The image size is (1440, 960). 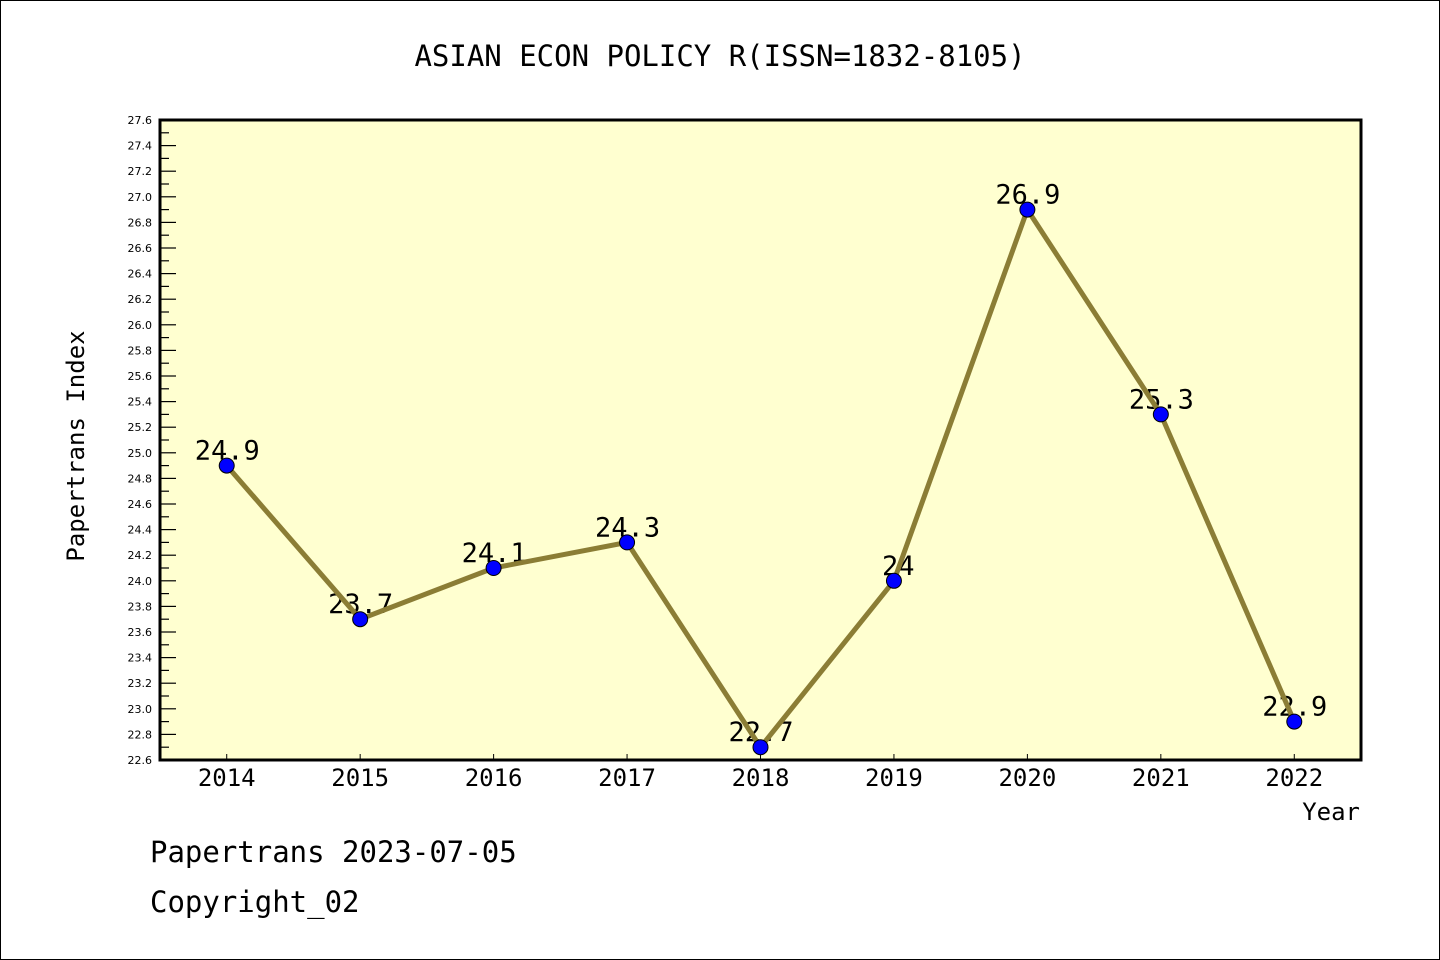 I want to click on y-tick-label: 26.0, so click(x=140, y=325).